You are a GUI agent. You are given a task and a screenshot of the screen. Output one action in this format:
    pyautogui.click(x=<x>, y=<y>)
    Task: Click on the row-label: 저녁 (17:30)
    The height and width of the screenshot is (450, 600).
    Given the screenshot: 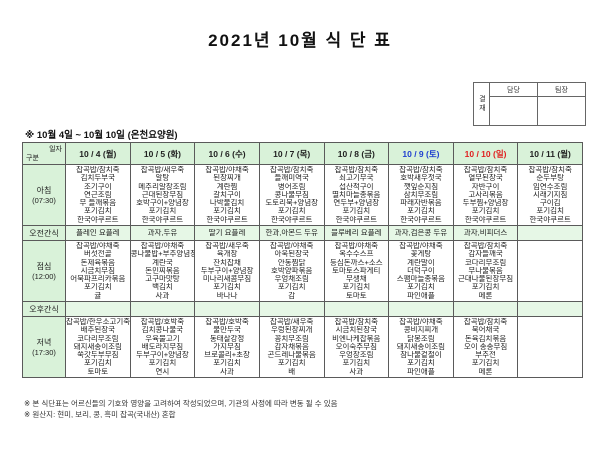 What is the action you would take?
    pyautogui.click(x=44, y=347)
    